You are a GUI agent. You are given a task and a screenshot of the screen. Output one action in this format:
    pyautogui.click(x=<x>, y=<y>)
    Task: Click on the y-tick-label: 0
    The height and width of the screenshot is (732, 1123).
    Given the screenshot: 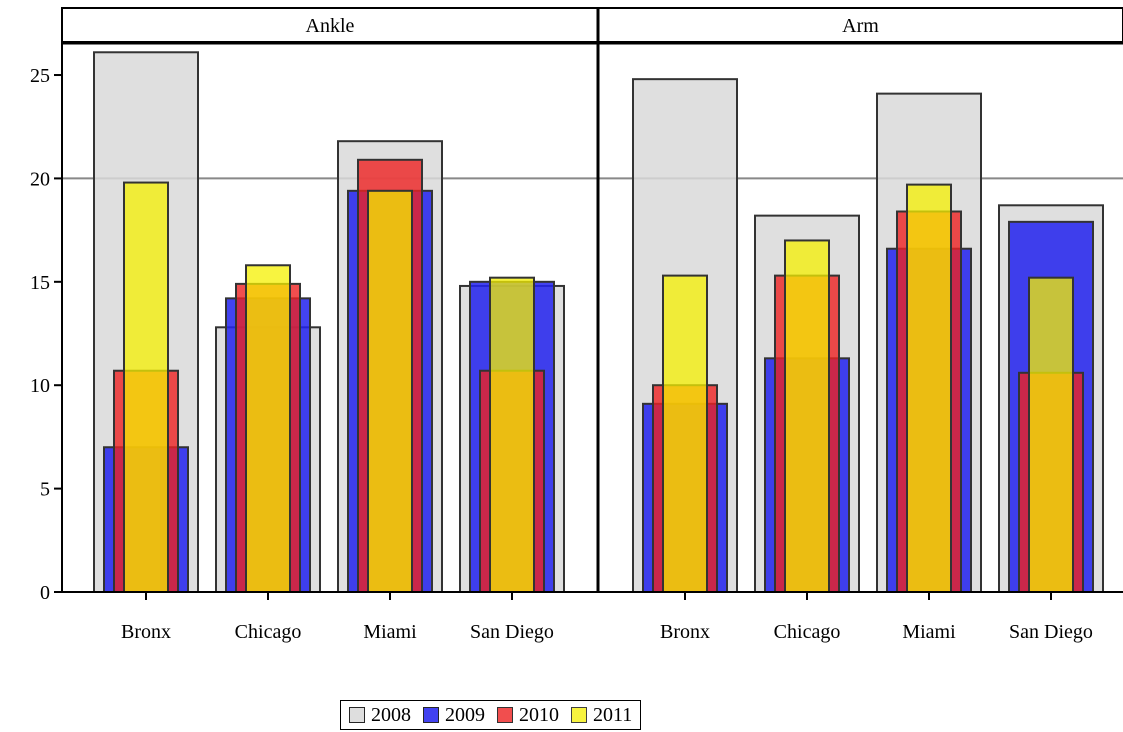 What is the action you would take?
    pyautogui.click(x=45, y=593)
    